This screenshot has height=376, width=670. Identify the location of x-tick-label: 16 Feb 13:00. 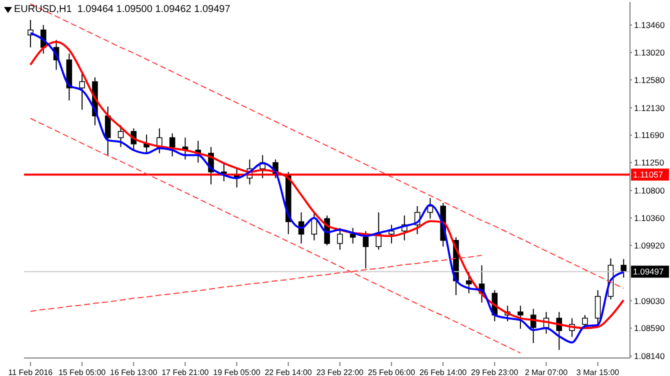
(134, 372).